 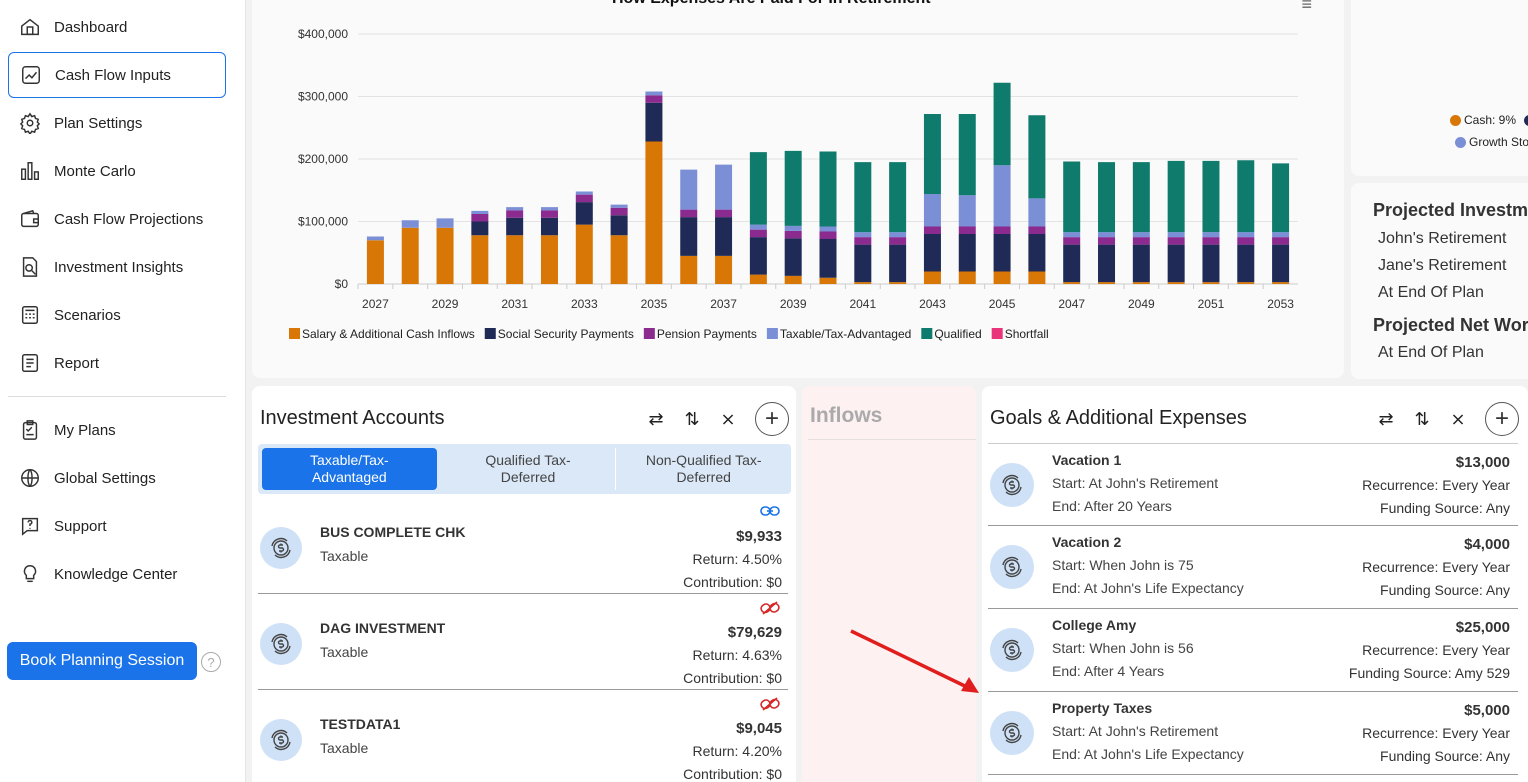 What do you see at coordinates (30, 363) in the screenshot?
I see `report-icon` at bounding box center [30, 363].